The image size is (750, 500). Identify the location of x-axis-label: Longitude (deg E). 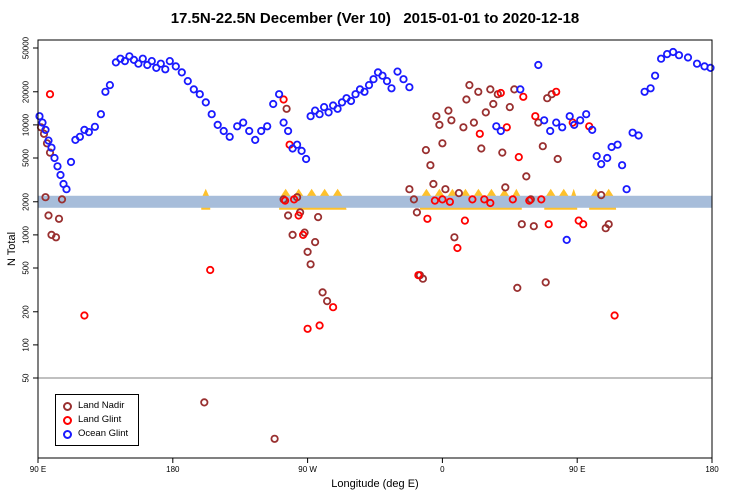
(375, 484).